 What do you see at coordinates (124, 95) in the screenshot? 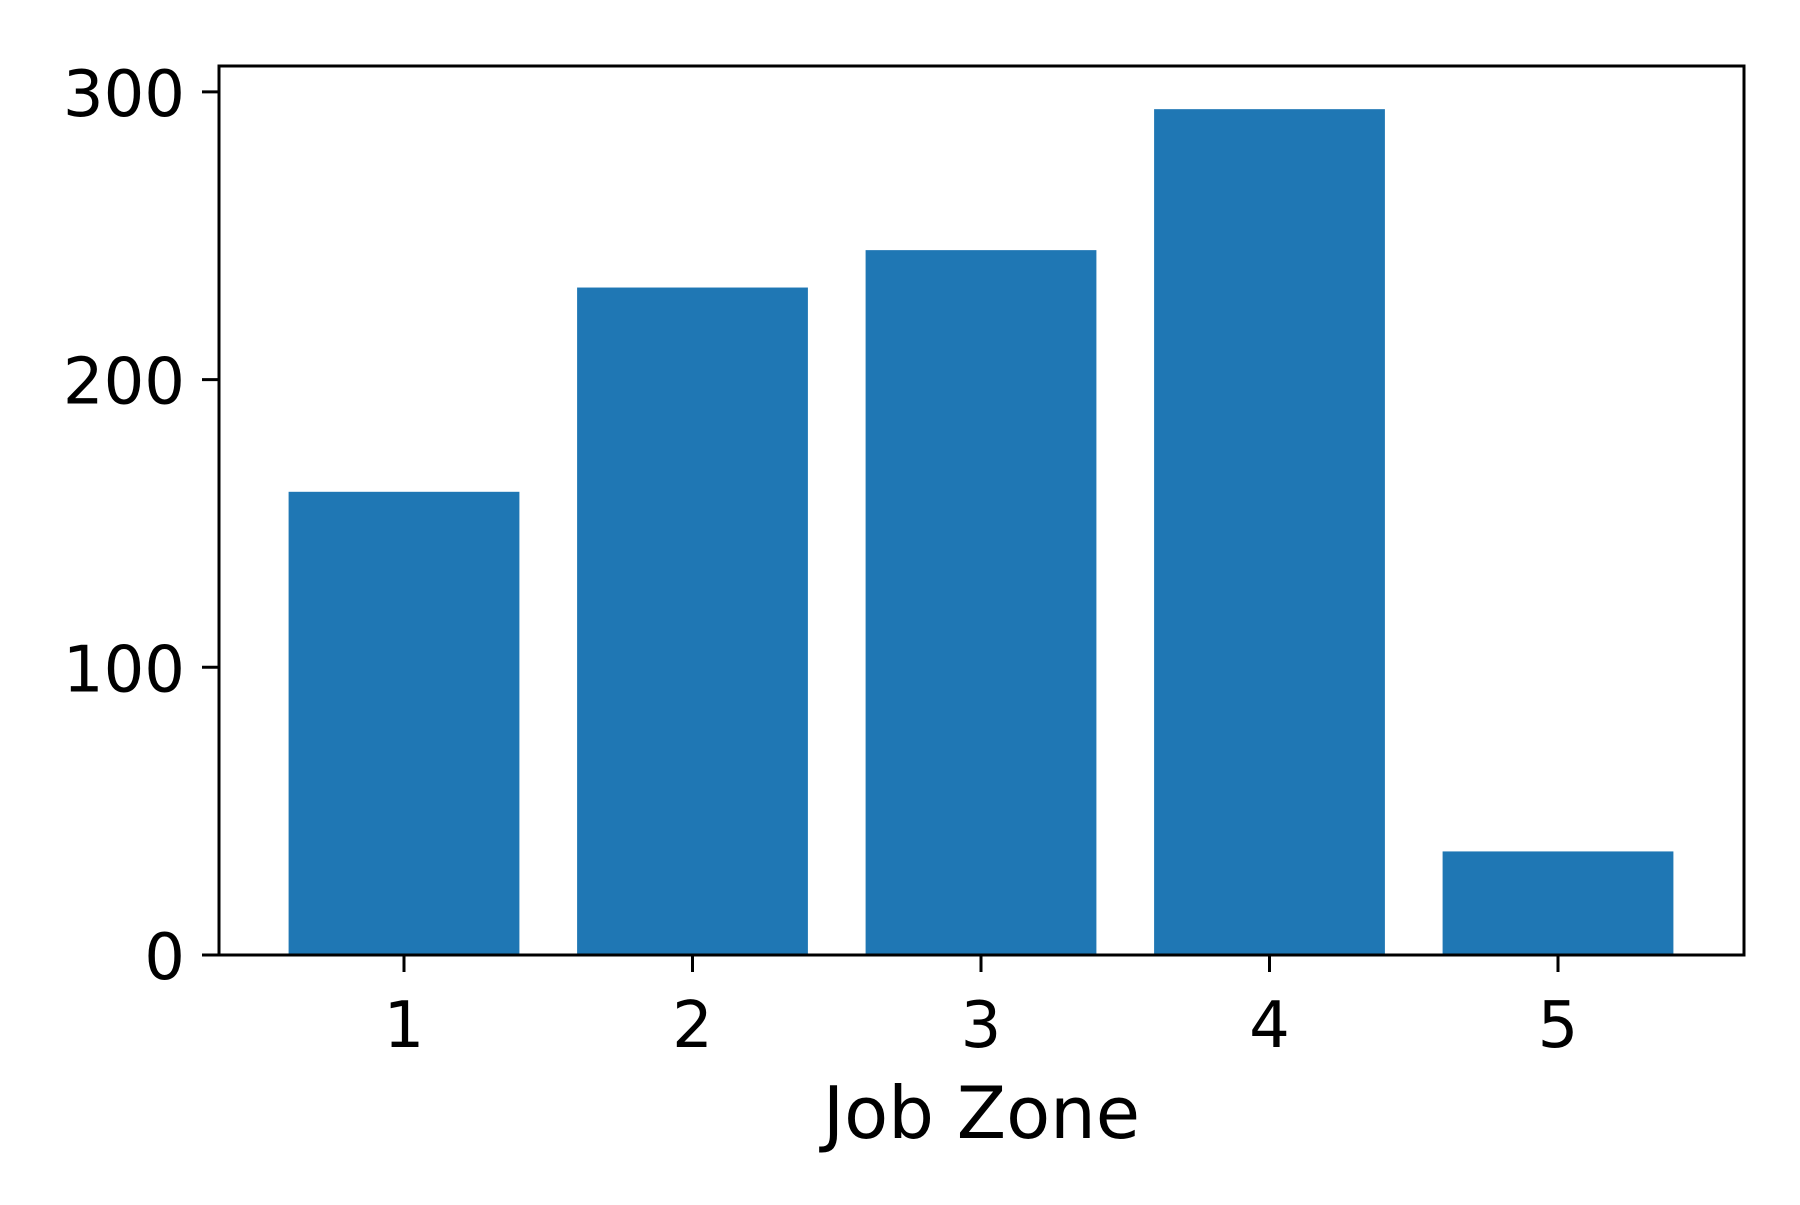
I see `y-tick-label: 300` at bounding box center [124, 95].